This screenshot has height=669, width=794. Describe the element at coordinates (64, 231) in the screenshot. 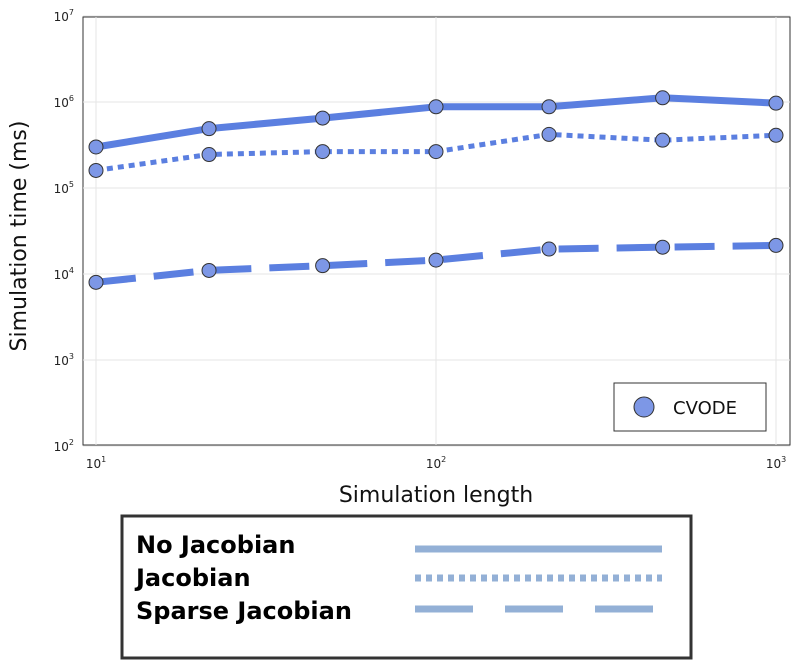

I see `y-ticks: 10² 10³ 10⁴ 10⁵ 10⁶ 10⁷` at that location.